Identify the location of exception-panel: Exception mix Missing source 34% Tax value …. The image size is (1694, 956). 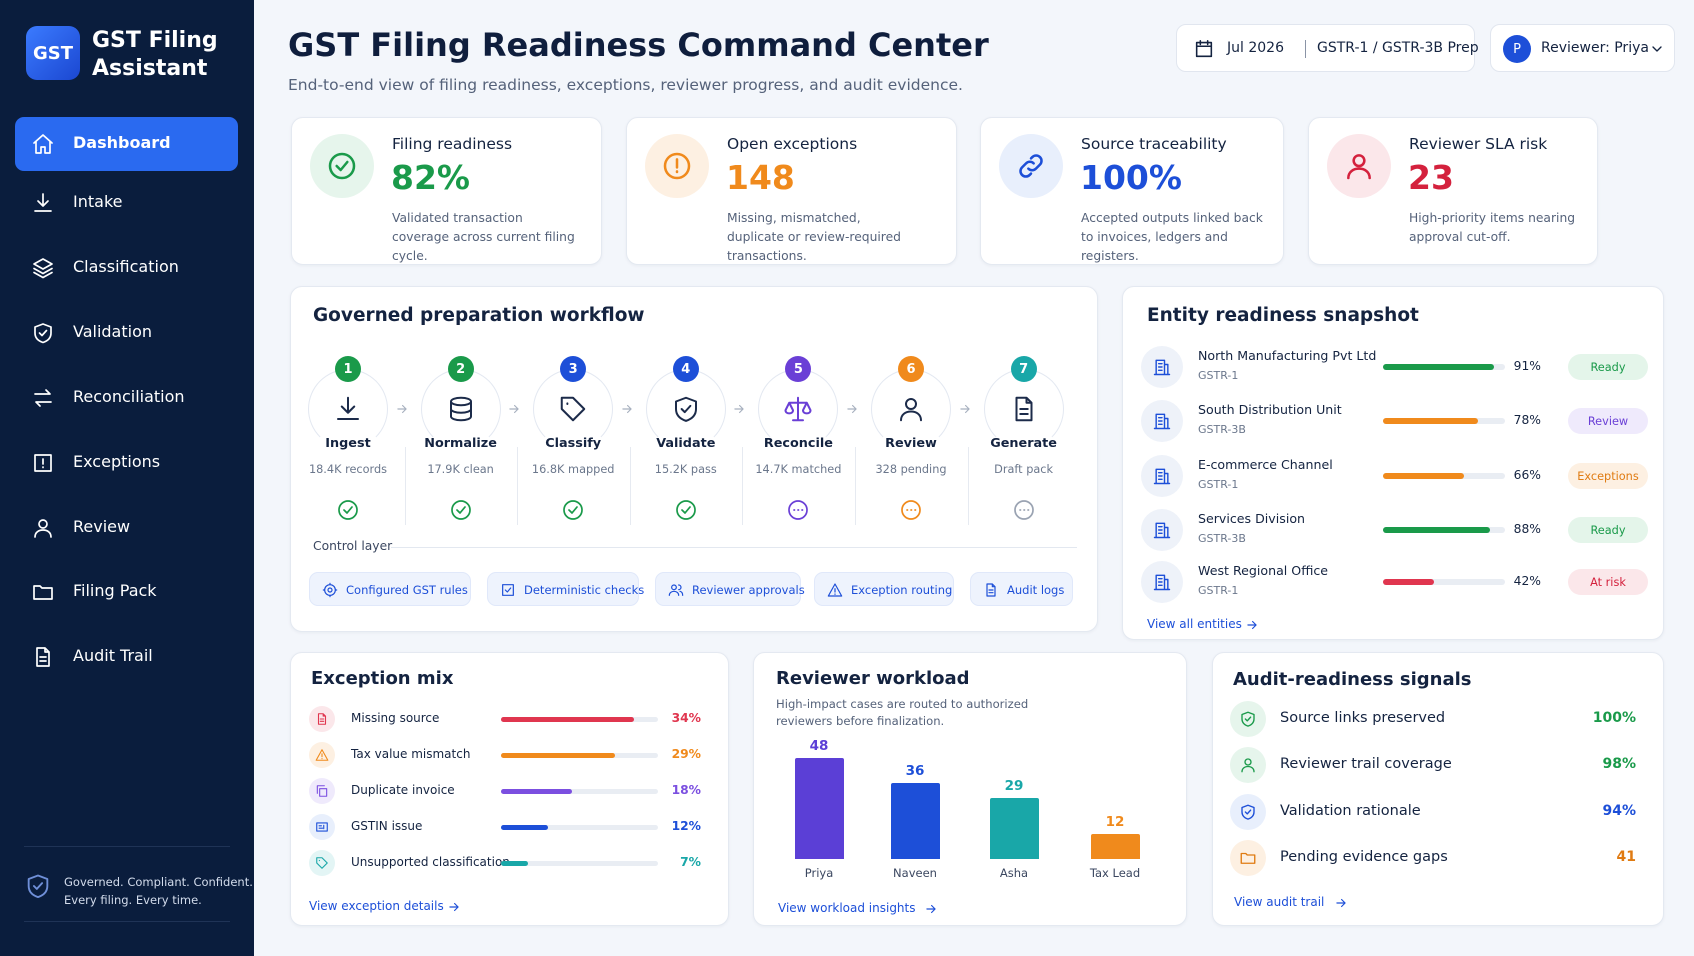
(509, 789).